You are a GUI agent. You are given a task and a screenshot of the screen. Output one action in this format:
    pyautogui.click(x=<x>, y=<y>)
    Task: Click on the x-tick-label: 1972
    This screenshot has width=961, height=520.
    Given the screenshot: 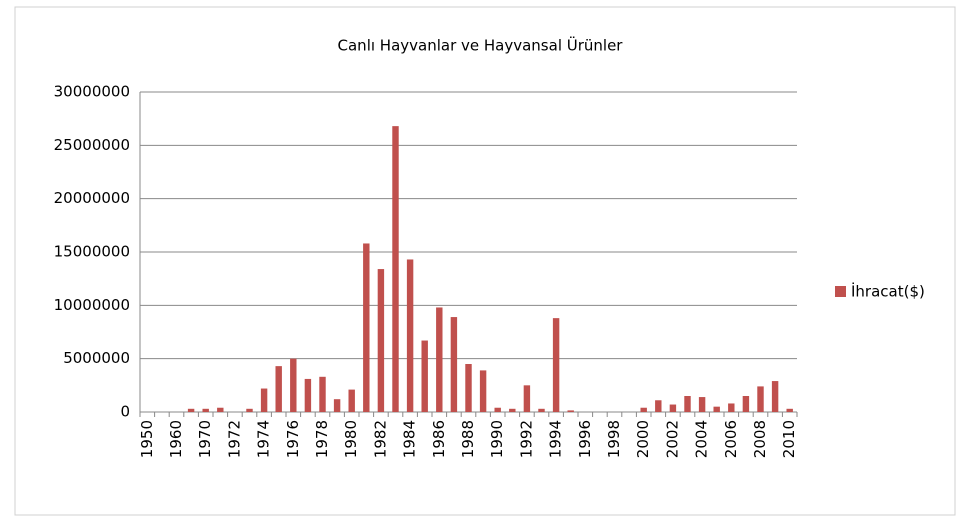 What is the action you would take?
    pyautogui.click(x=234, y=439)
    